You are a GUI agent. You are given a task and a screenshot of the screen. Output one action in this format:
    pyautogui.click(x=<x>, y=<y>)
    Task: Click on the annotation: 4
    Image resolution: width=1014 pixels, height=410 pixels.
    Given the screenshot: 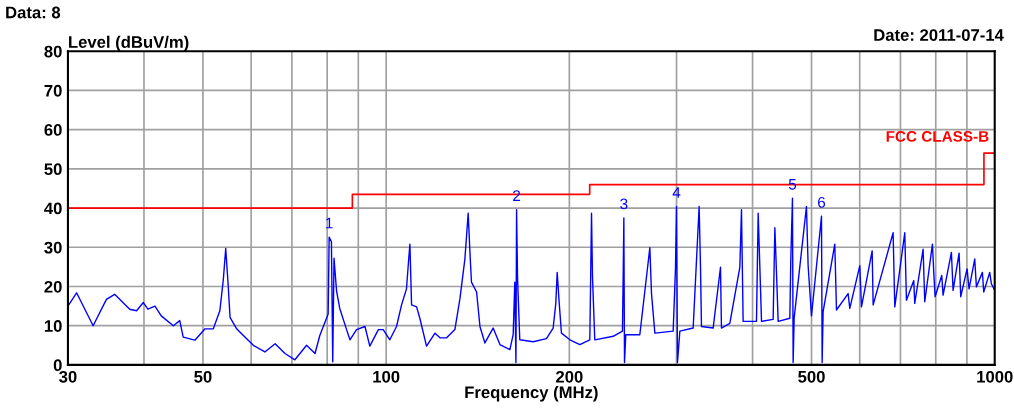 What is the action you would take?
    pyautogui.click(x=676, y=192)
    